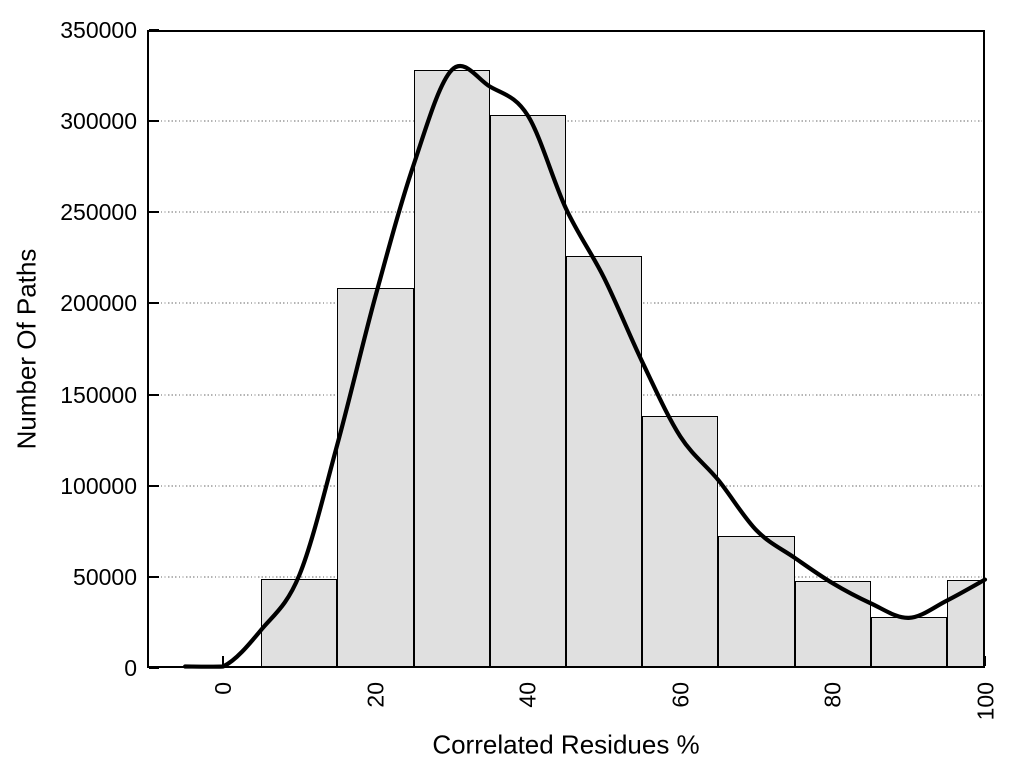  What do you see at coordinates (98, 212) in the screenshot?
I see `y-tick-label: 250000` at bounding box center [98, 212].